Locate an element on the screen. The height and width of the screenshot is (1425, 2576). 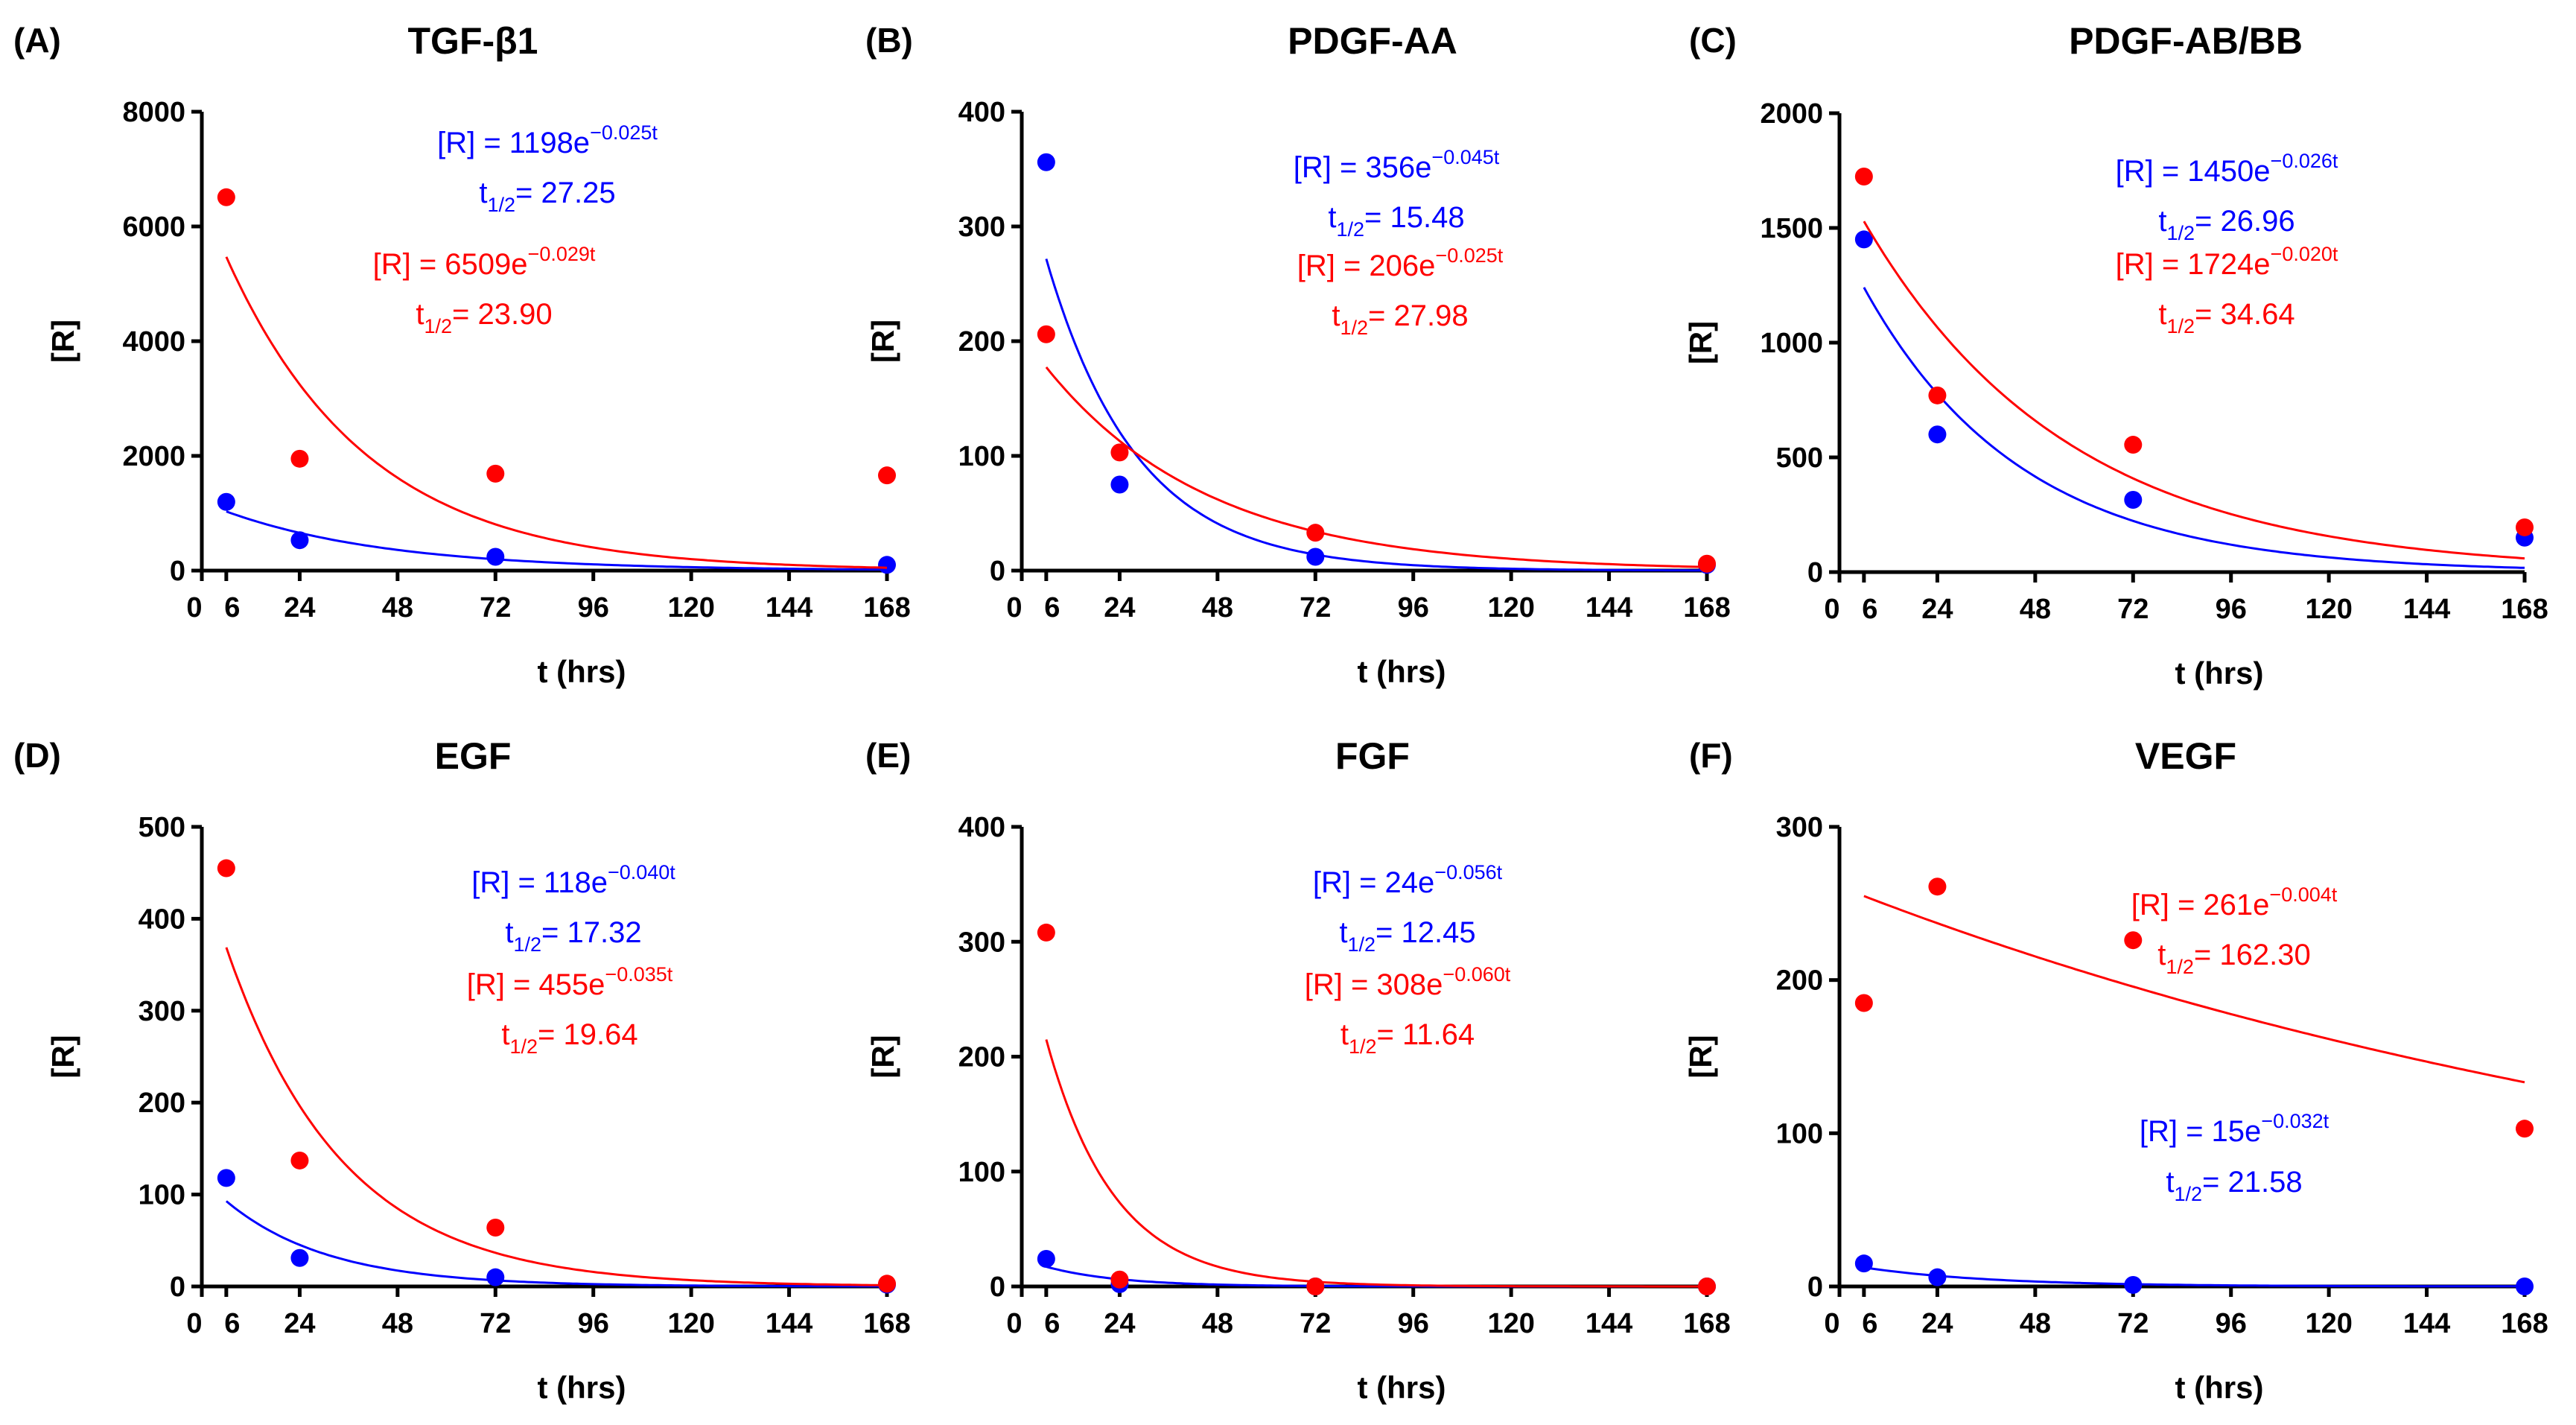
half-life-red: t1/2= 11.64 is located at coordinates (1408, 1038).